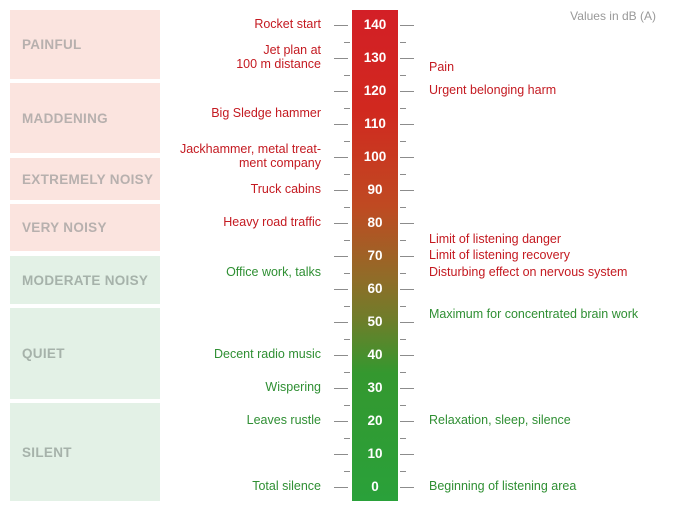 This screenshot has height=512, width=683. I want to click on scale-value: 20, so click(375, 420).